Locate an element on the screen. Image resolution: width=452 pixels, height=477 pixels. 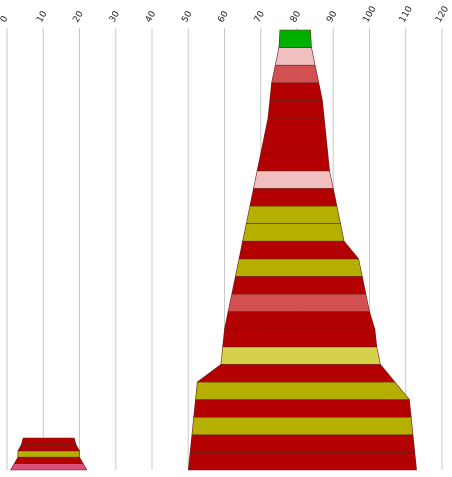
x-axis-tick-labels: 0 10 20 30 40 50 60 70 80 90 100 110 120 is located at coordinates (225, 14).